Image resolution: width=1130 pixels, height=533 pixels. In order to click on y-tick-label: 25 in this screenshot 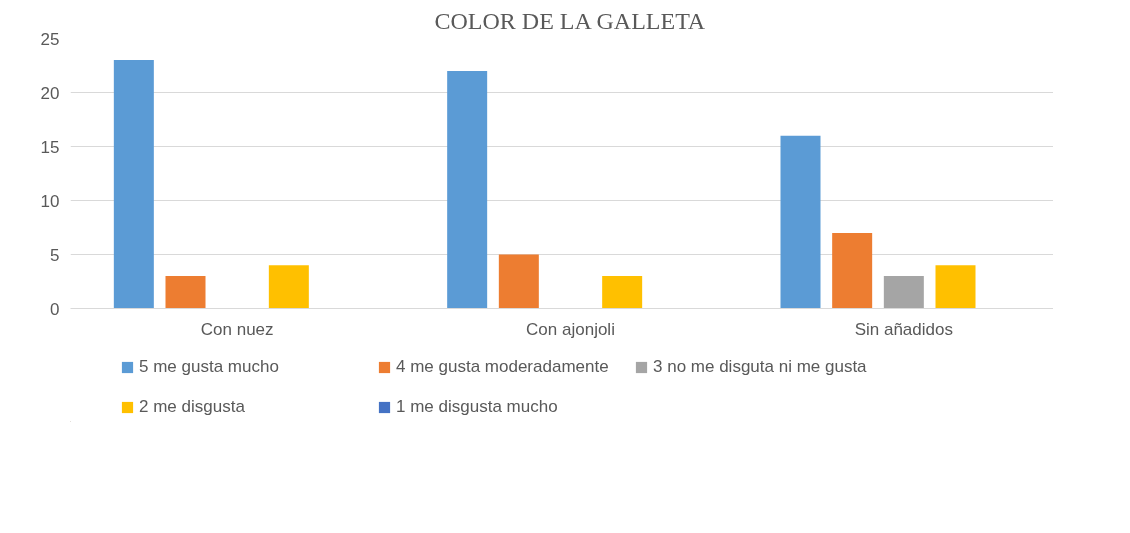, I will do `click(50, 39)`.